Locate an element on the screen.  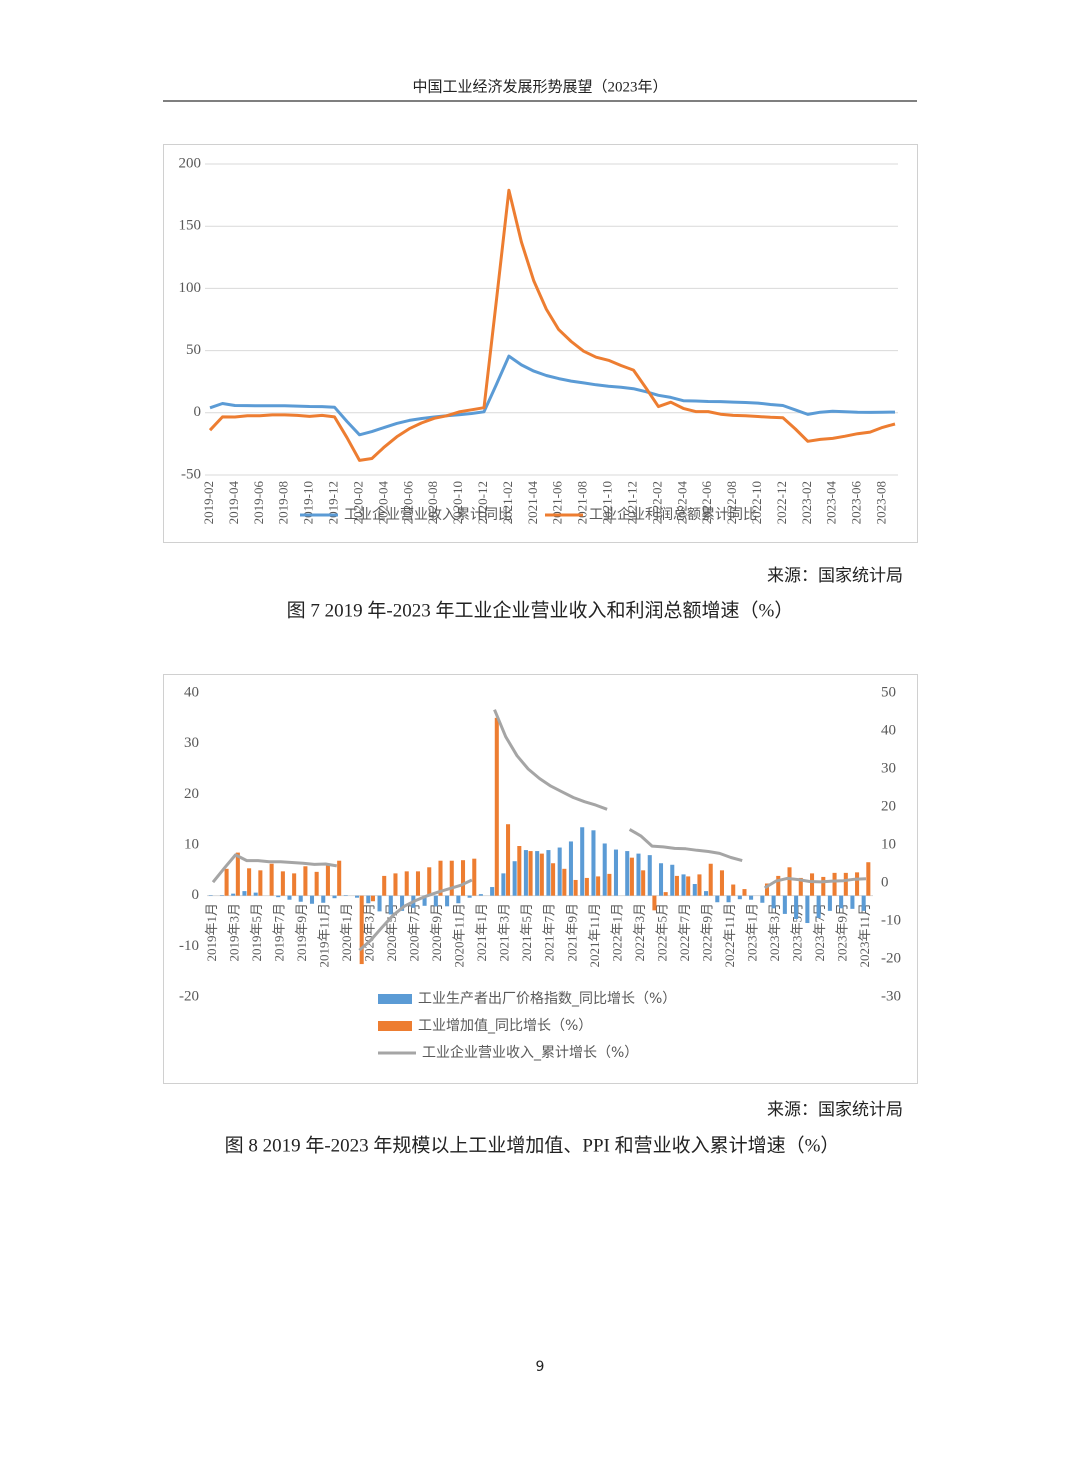
legend-label: 工业企业营业收入累计同比 is located at coordinates (428, 514).